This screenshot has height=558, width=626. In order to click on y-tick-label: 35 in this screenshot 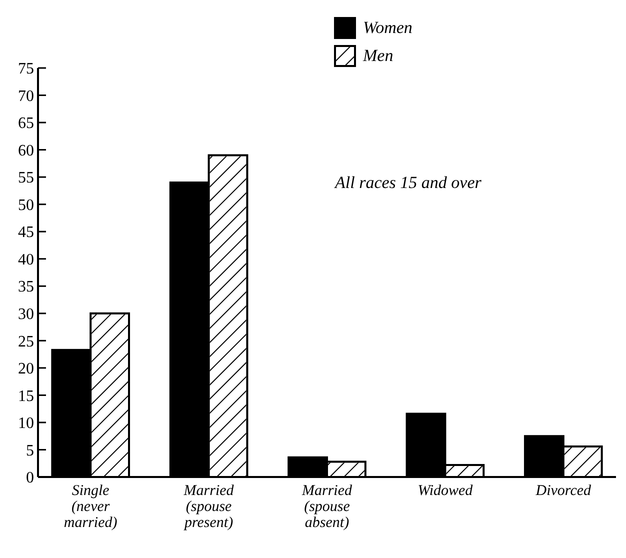, I will do `click(26, 287)`.